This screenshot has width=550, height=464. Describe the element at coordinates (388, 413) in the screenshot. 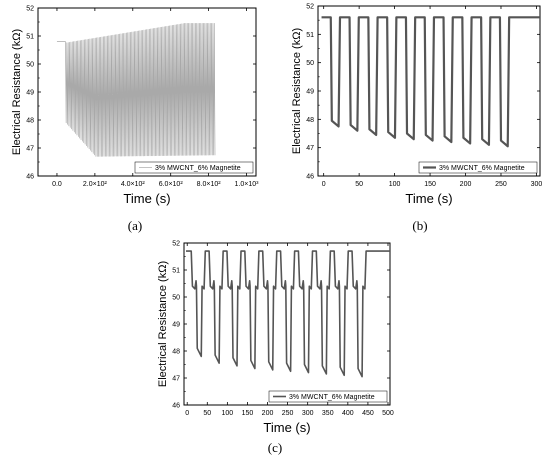

I see `x-tick-label: 500` at that location.